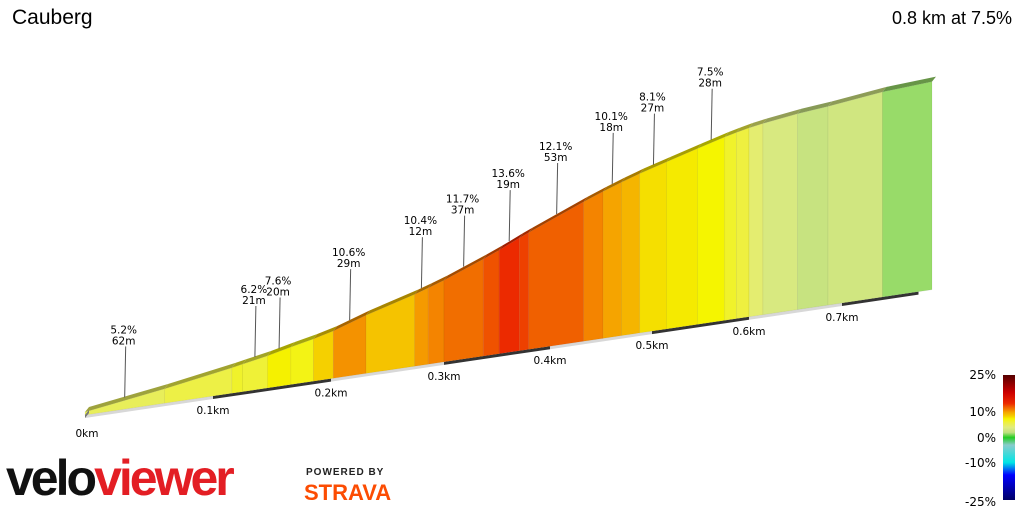  What do you see at coordinates (549, 361) in the screenshot?
I see `x-tick-label: 0.4km` at bounding box center [549, 361].